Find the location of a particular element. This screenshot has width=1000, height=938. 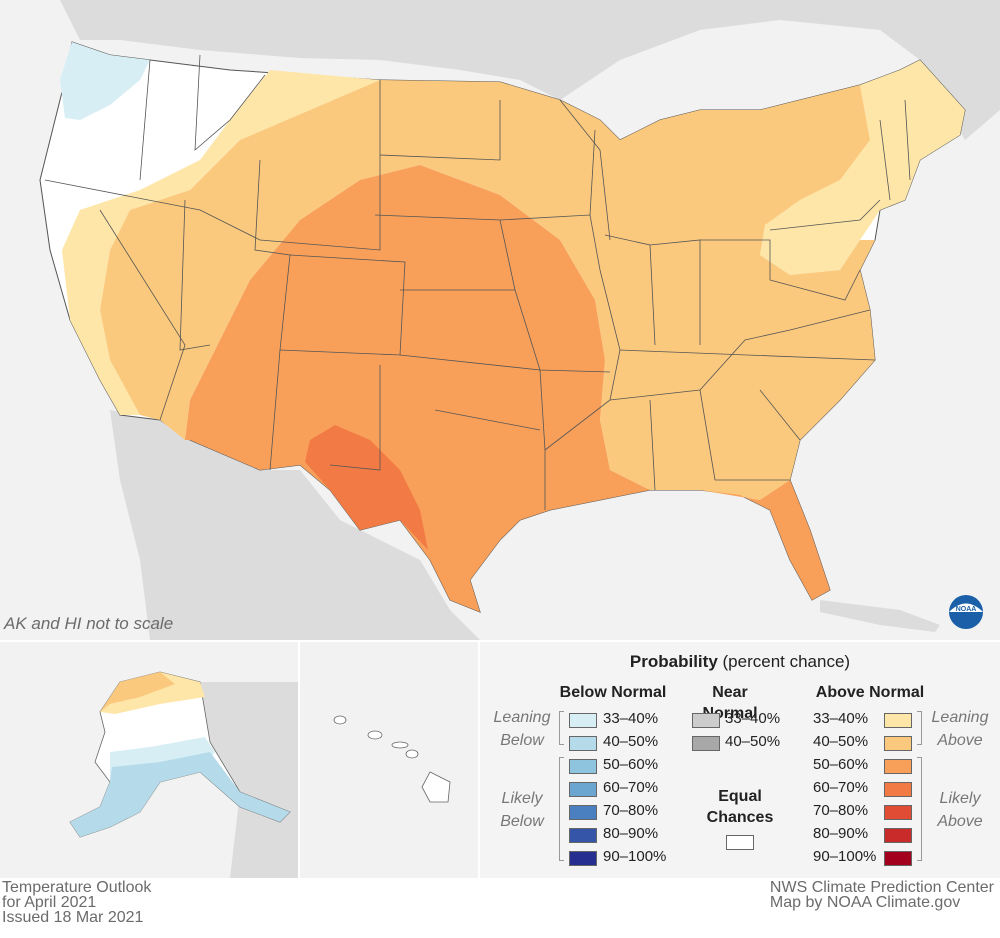

equal-chances-swatch is located at coordinates (740, 842).